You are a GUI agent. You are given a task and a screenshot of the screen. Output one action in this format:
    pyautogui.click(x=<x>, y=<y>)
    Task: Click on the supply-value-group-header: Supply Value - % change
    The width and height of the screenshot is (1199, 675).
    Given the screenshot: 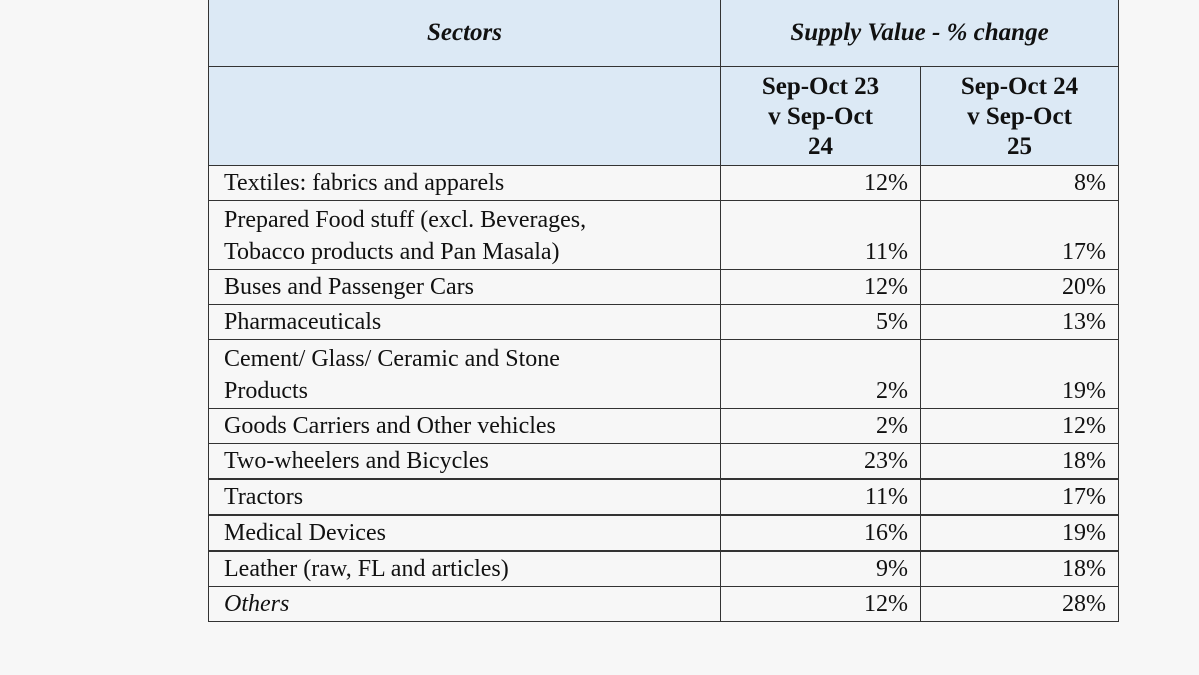 What is the action you would take?
    pyautogui.click(x=919, y=33)
    